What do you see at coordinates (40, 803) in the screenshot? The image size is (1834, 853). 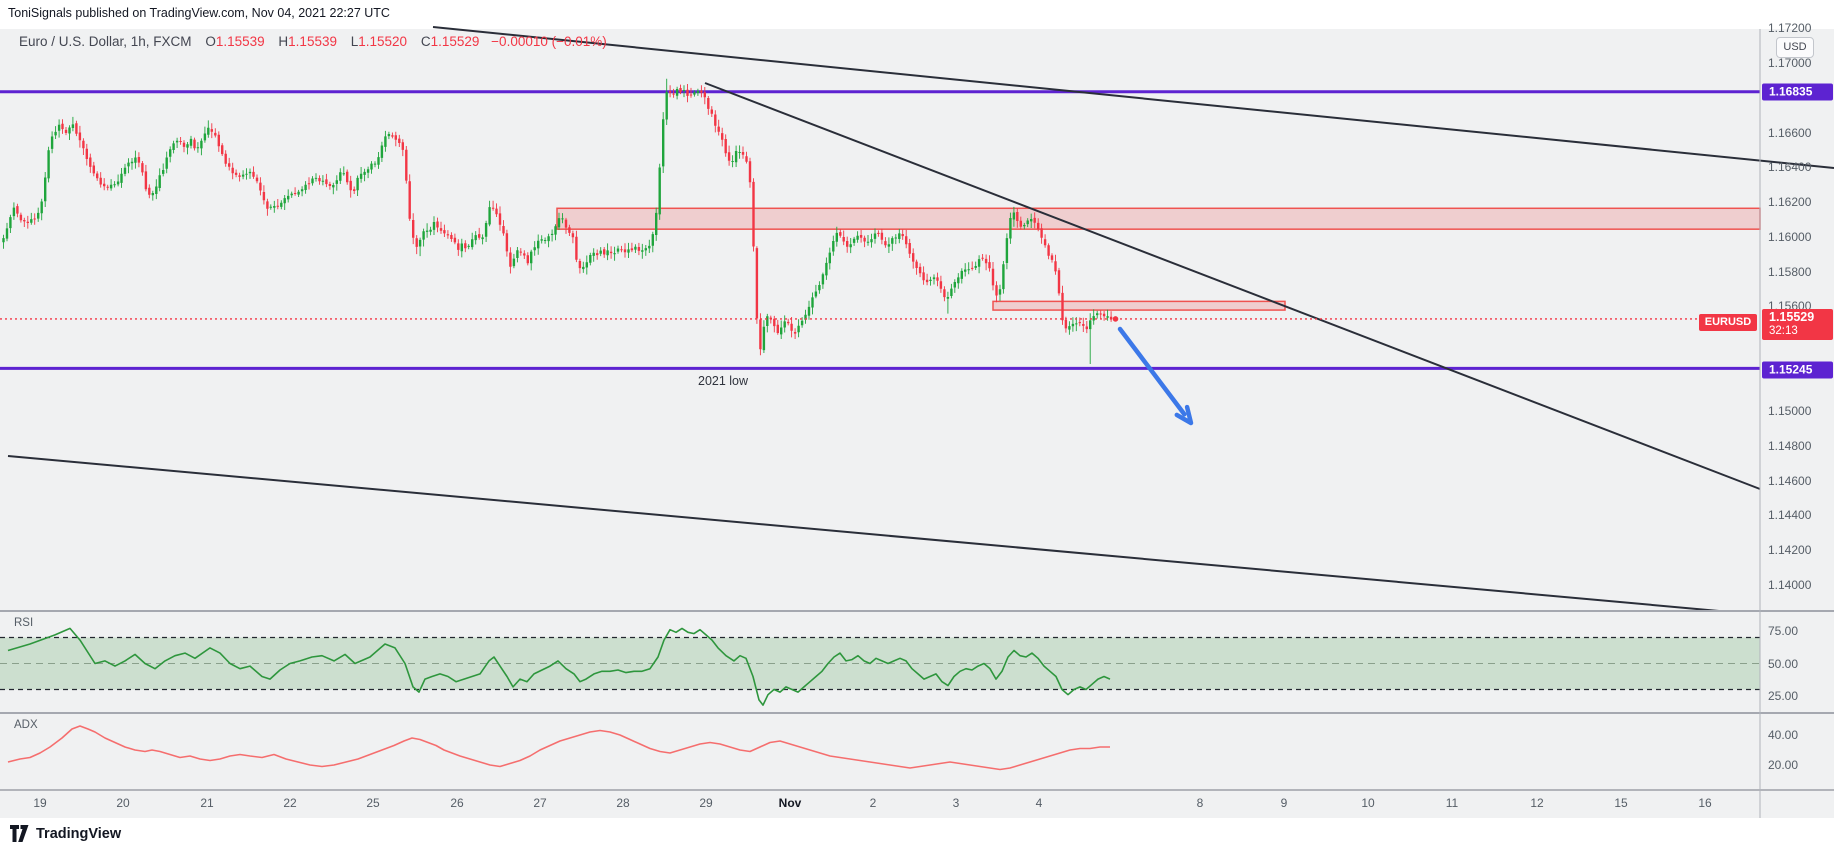 I see `time-axis-label: 19` at bounding box center [40, 803].